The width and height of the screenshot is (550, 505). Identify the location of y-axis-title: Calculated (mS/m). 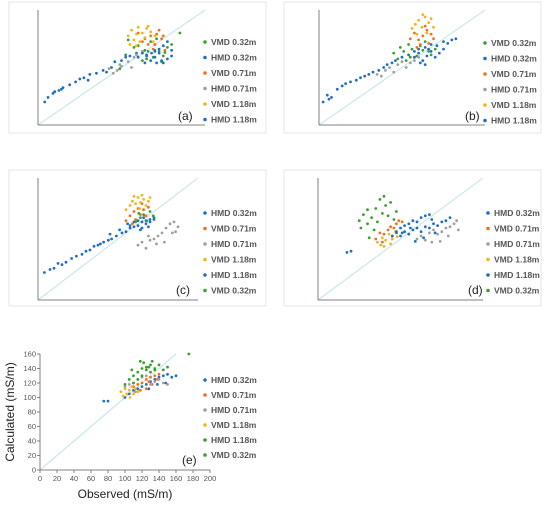
(10, 411).